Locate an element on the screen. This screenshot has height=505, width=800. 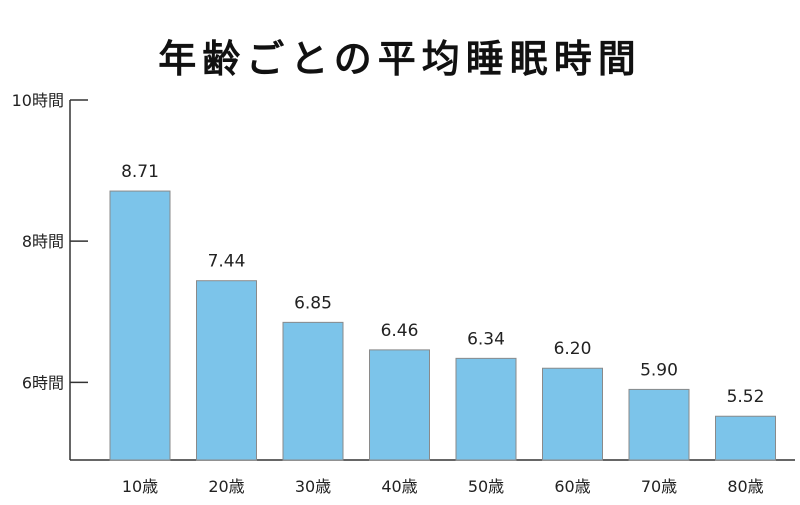
bar-value-label: 6.20 is located at coordinates (573, 349).